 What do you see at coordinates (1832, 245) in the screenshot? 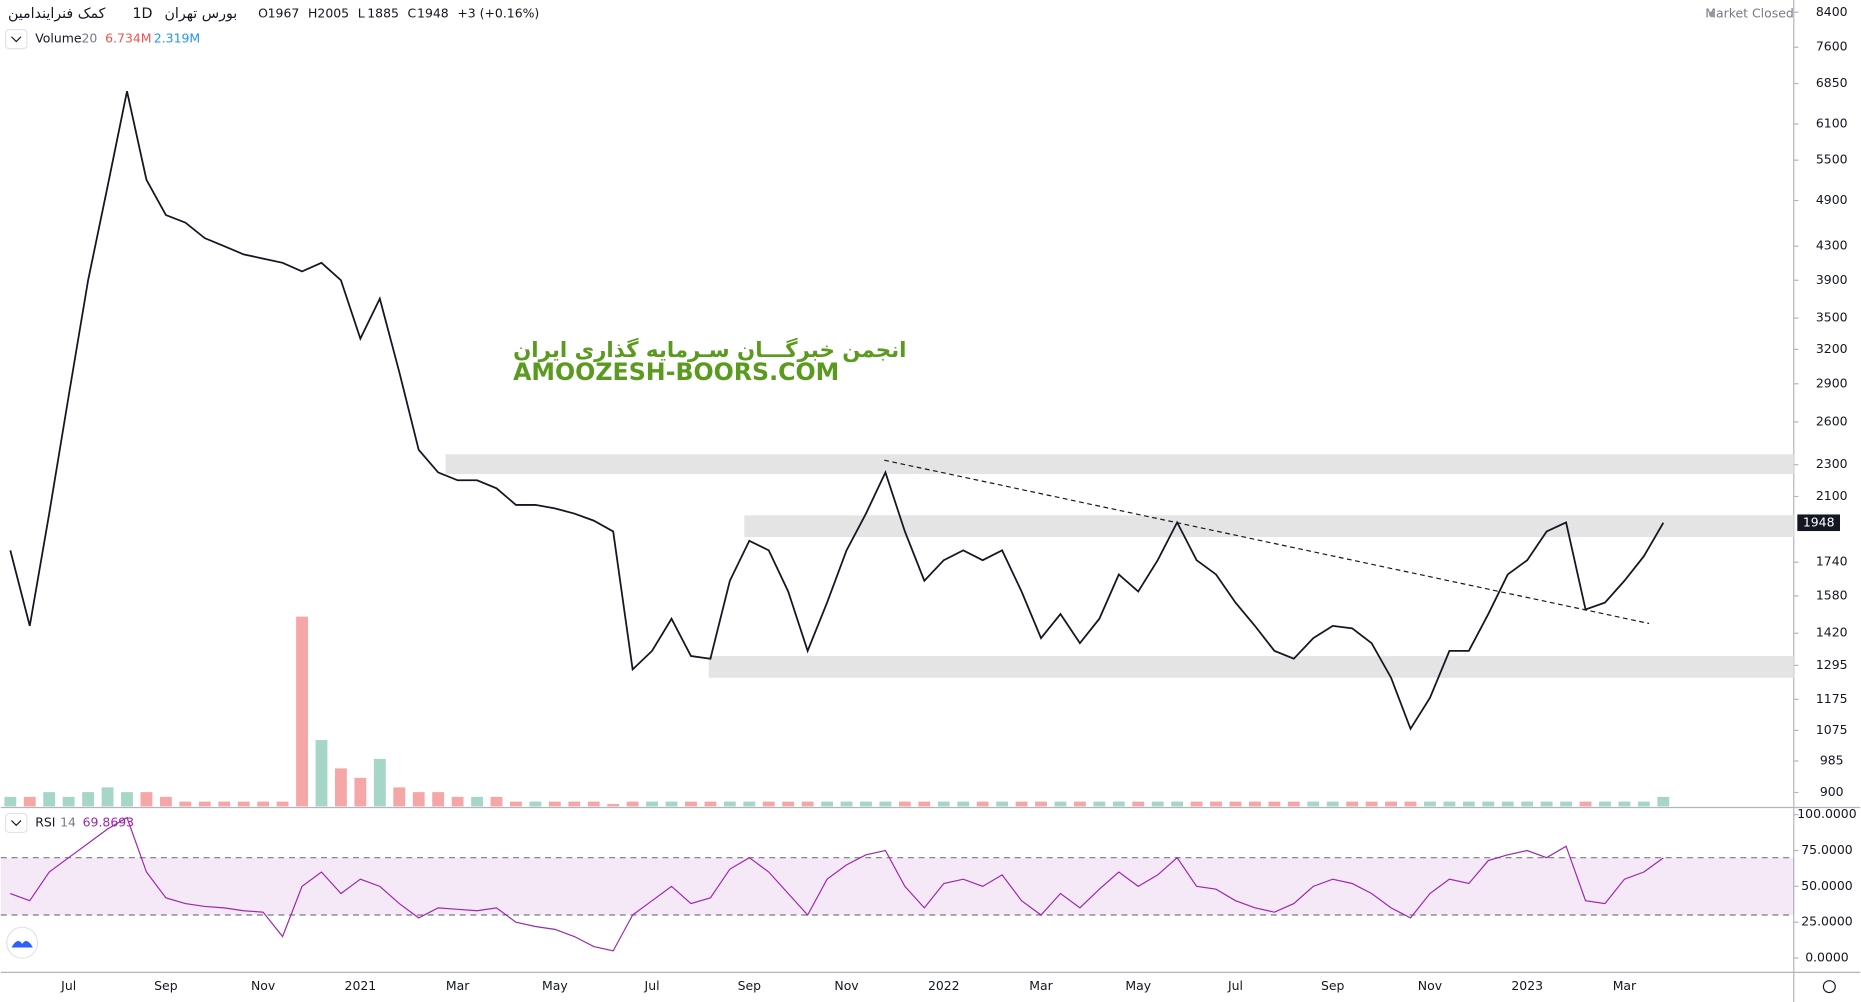
I see `y-tick-label: 4300` at bounding box center [1832, 245].